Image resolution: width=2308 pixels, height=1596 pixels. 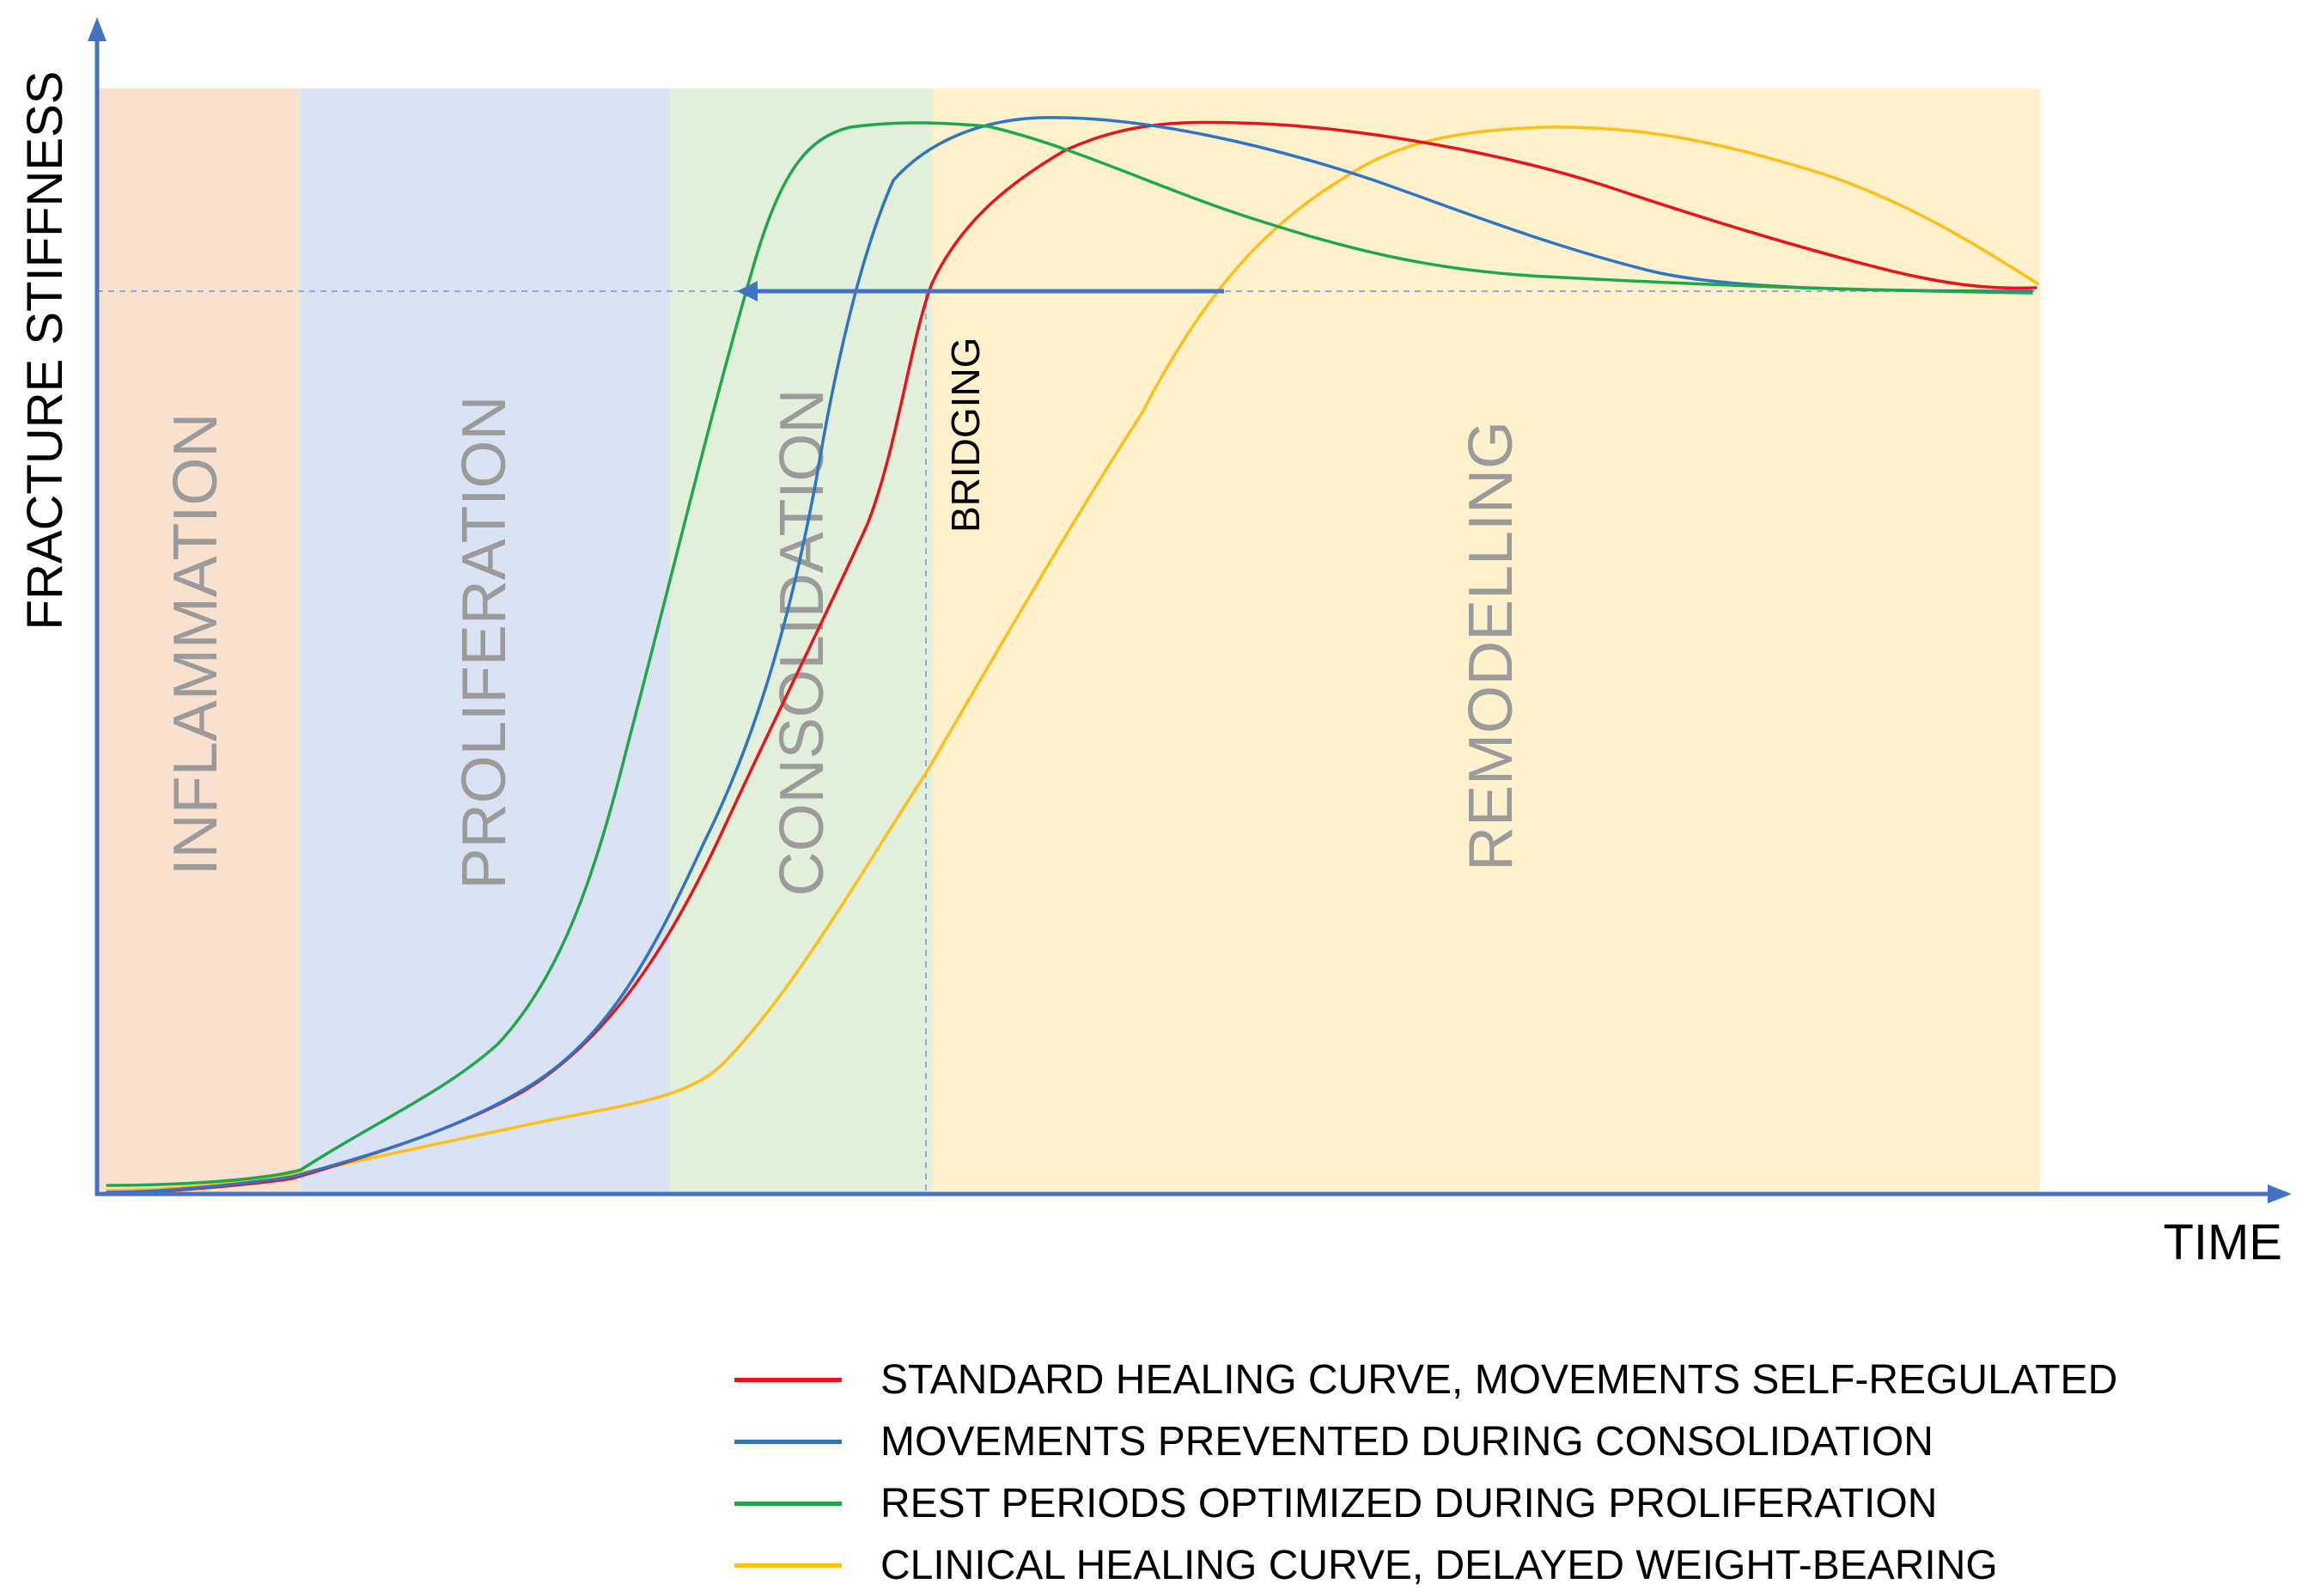 What do you see at coordinates (98, 29) in the screenshot?
I see `y-axis-arrowhead` at bounding box center [98, 29].